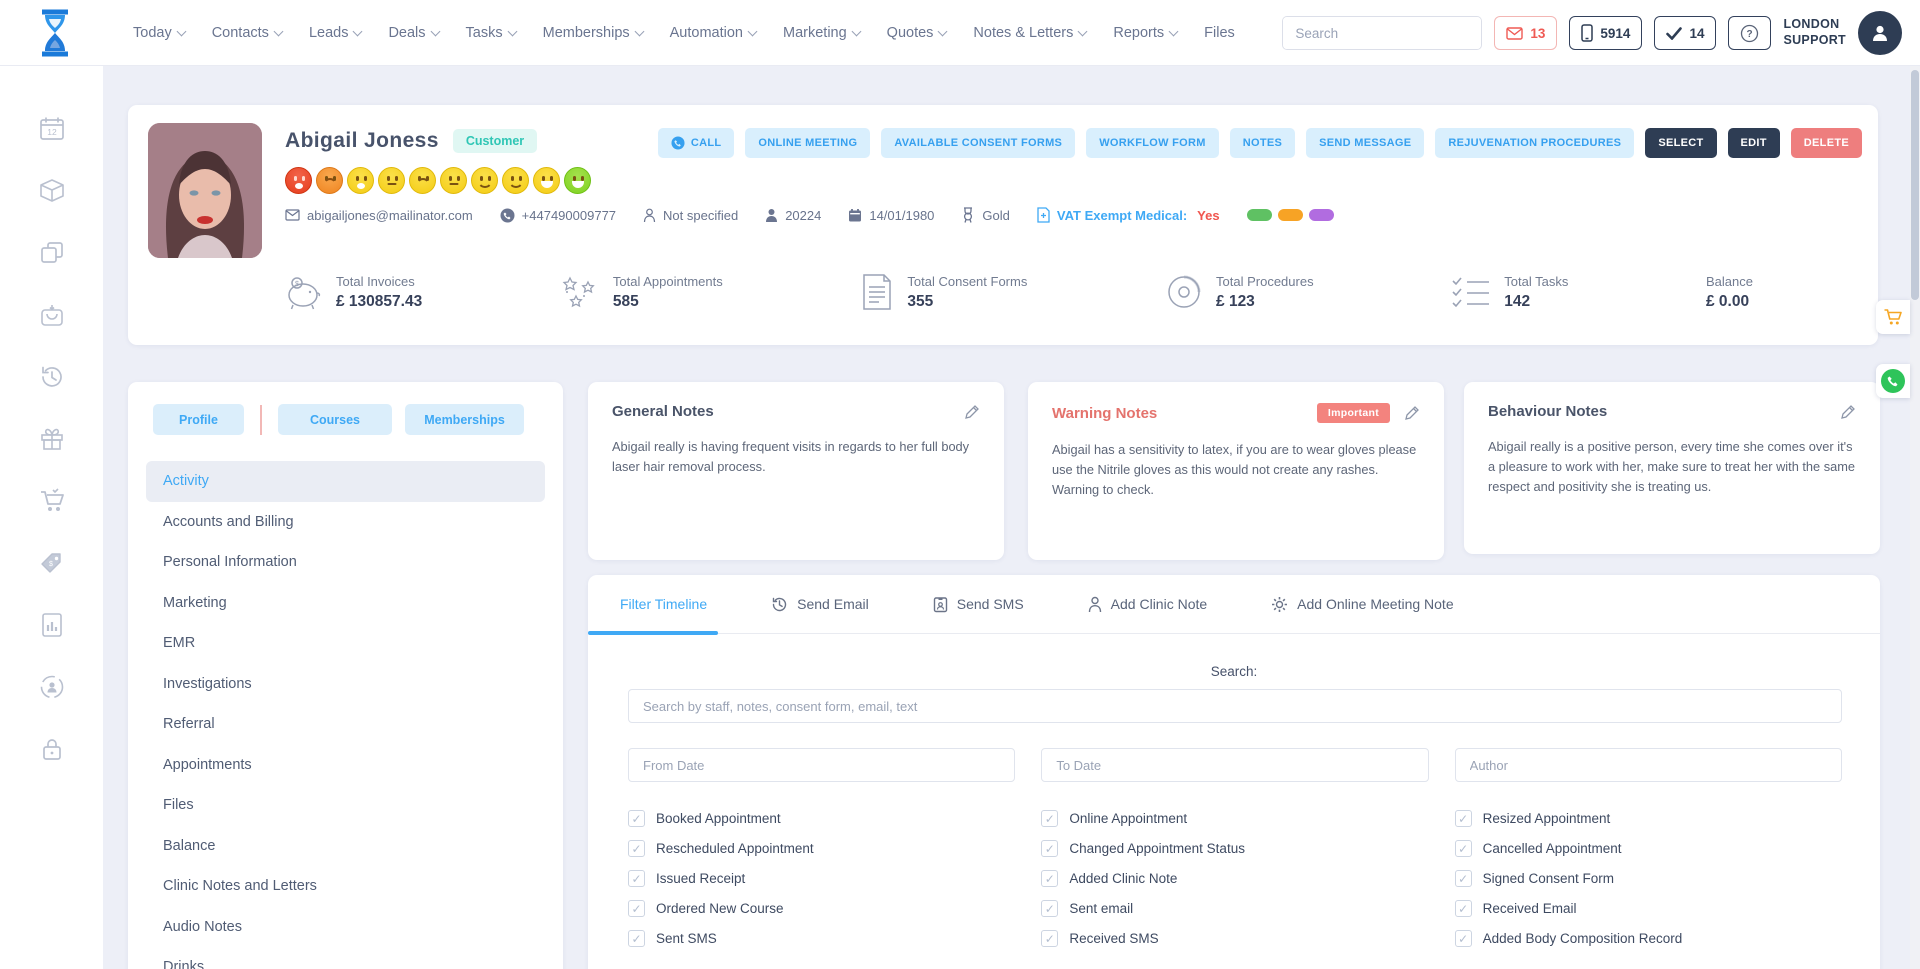  Describe the element at coordinates (1893, 381) in the screenshot. I see `floating-phone-button` at that location.